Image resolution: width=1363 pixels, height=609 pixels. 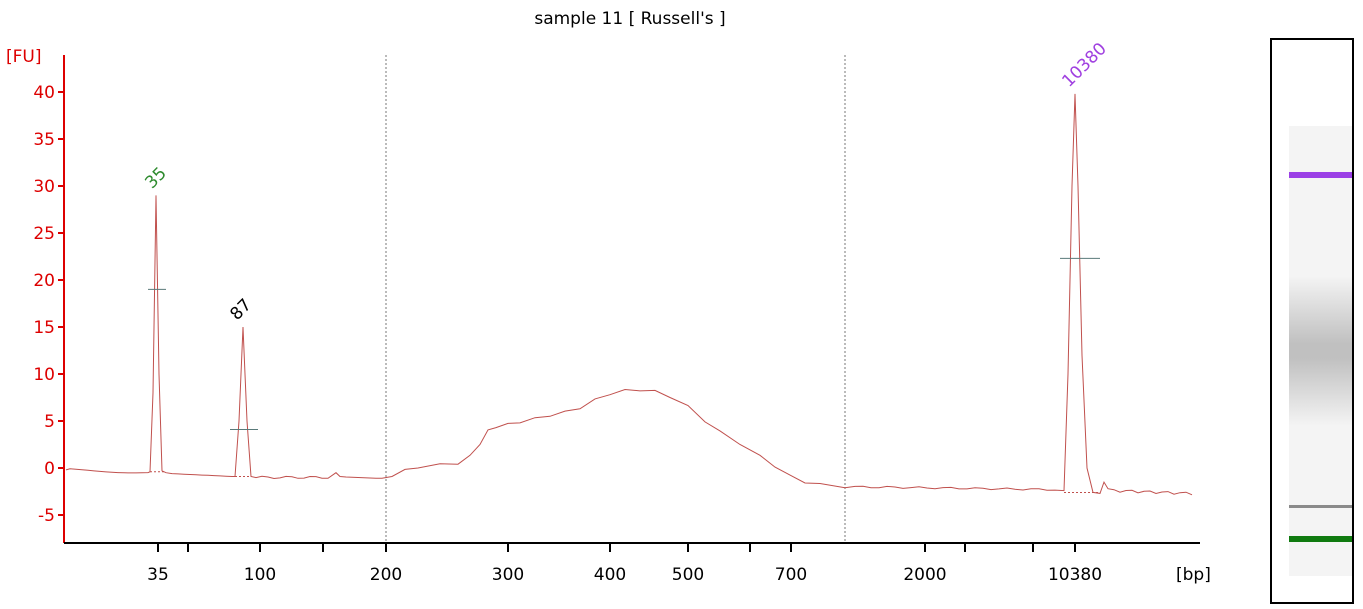 What do you see at coordinates (155, 177) in the screenshot?
I see `peak-label: 35` at bounding box center [155, 177].